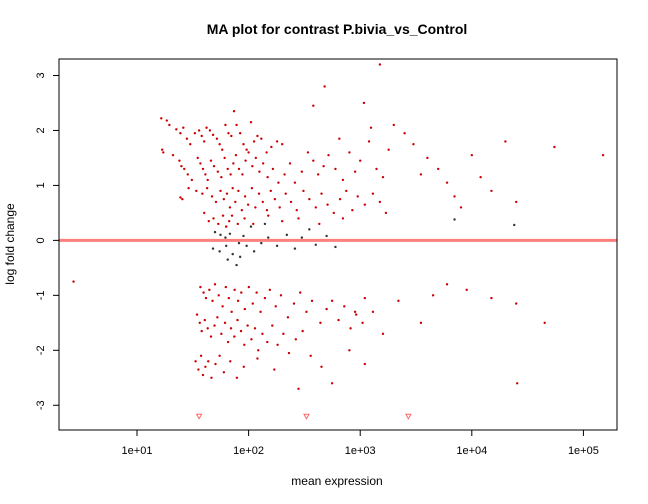 The image size is (648, 504). Describe the element at coordinates (336, 481) in the screenshot. I see `x-axis-label: mean expression` at that location.